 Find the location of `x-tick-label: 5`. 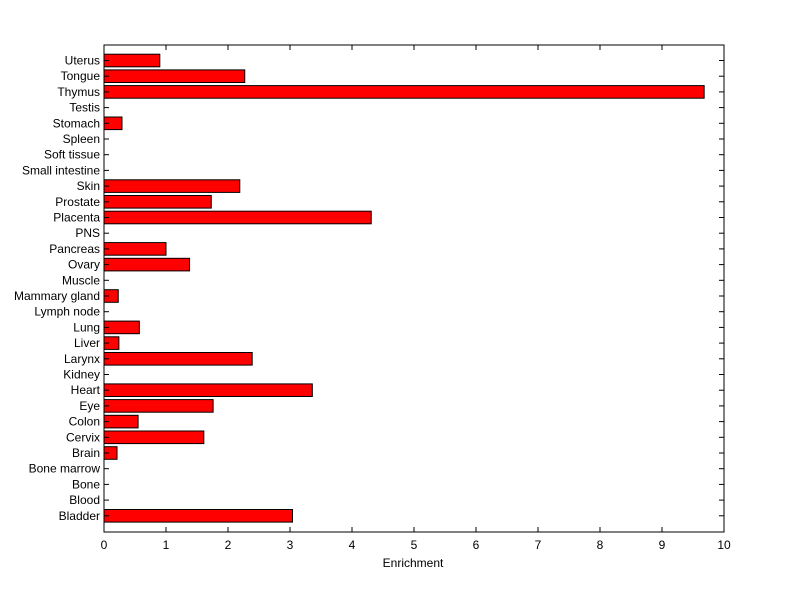

x-tick-label: 5 is located at coordinates (414, 545).